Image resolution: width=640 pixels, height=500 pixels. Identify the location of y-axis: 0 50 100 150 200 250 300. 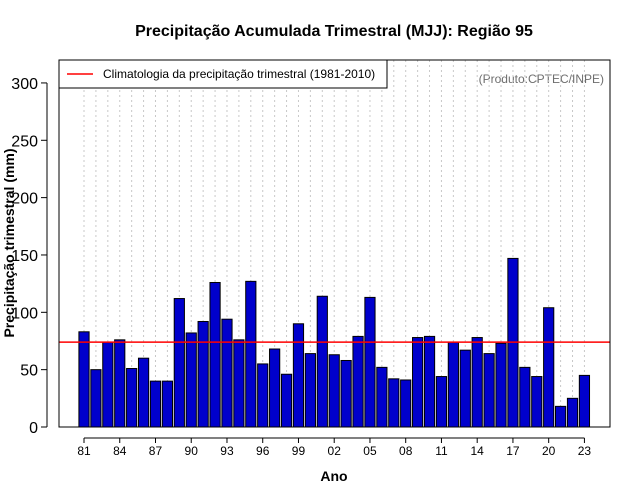
(29, 256).